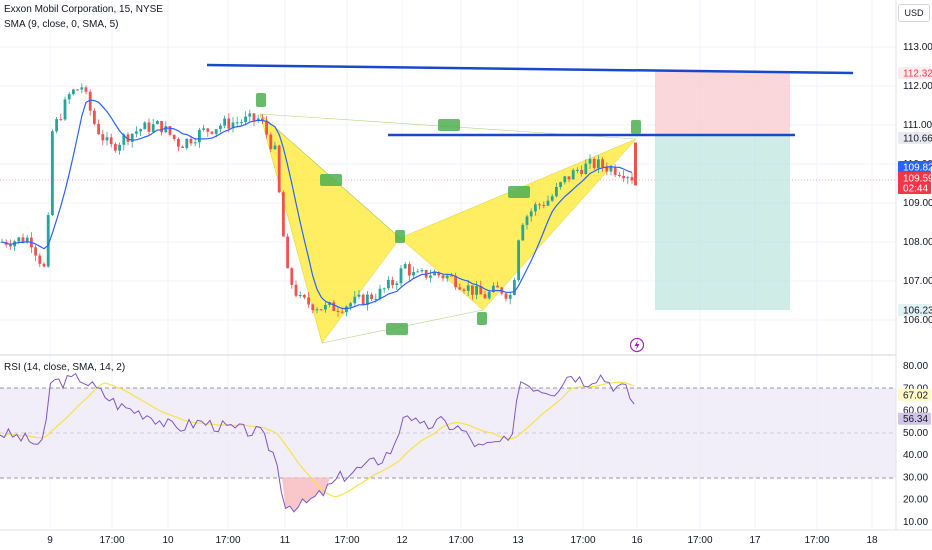 This screenshot has height=550, width=932. Describe the element at coordinates (917, 47) in the screenshot. I see `price-tick-label: 113.00` at that location.